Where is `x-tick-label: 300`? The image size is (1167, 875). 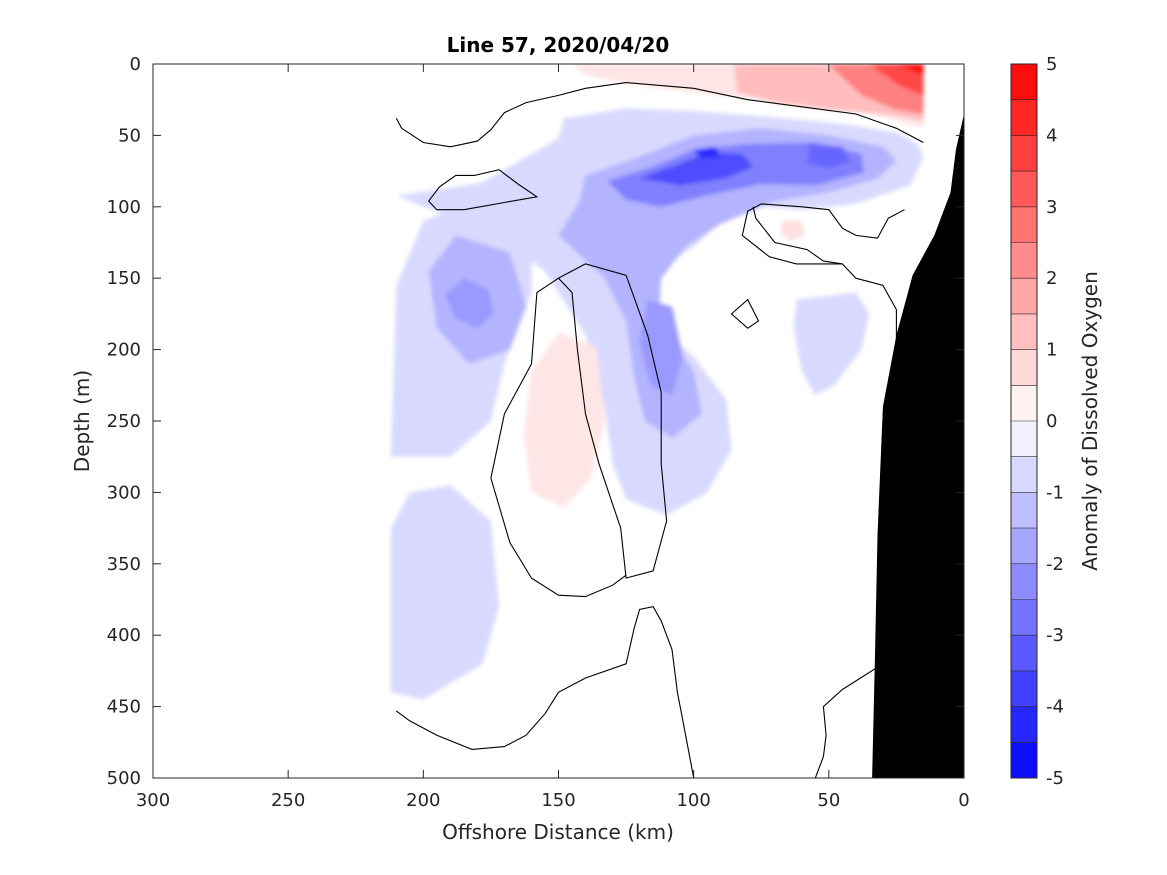 x-tick-label: 300 is located at coordinates (153, 800).